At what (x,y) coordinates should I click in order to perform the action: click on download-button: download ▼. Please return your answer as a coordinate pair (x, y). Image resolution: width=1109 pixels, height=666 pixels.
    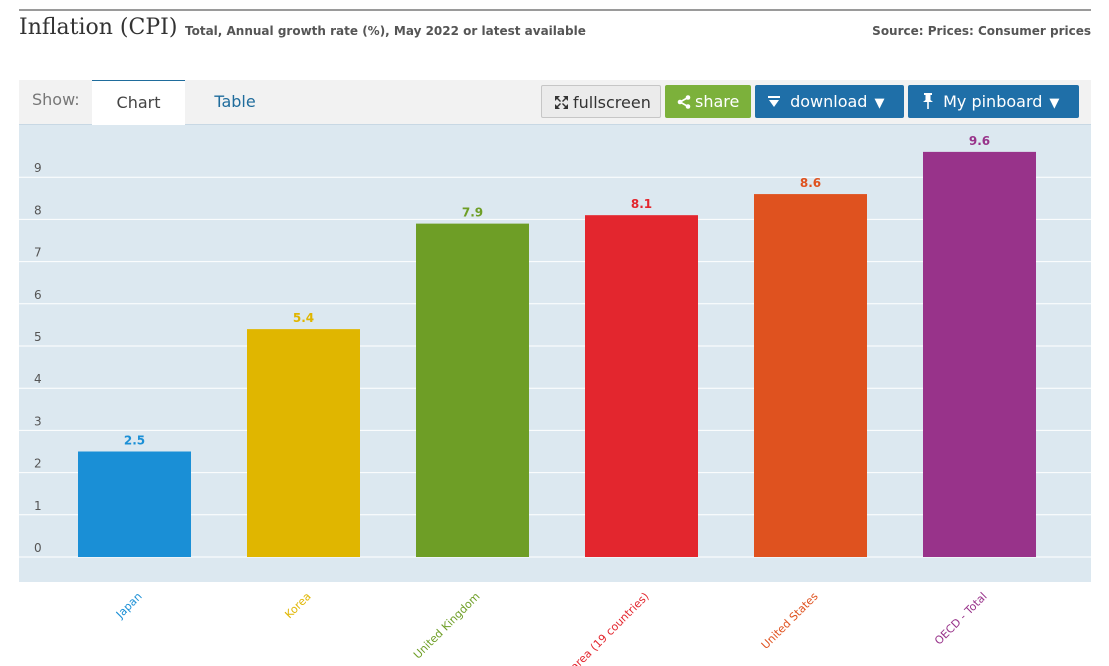
    Looking at the image, I should click on (829, 101).